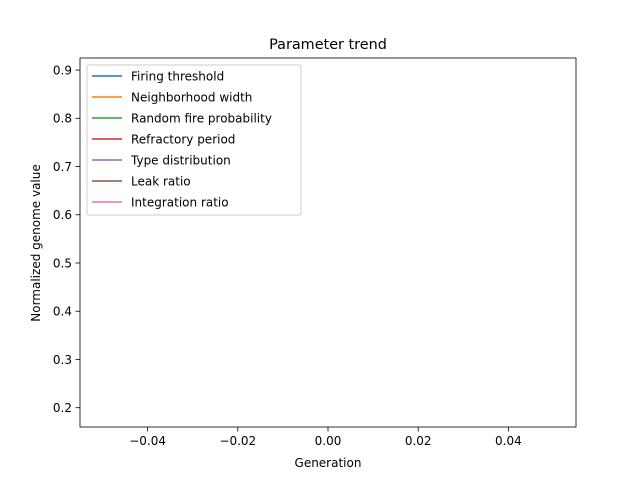 Image resolution: width=640 pixels, height=480 pixels. Describe the element at coordinates (508, 441) in the screenshot. I see `x-tick-label: 0.04` at that location.